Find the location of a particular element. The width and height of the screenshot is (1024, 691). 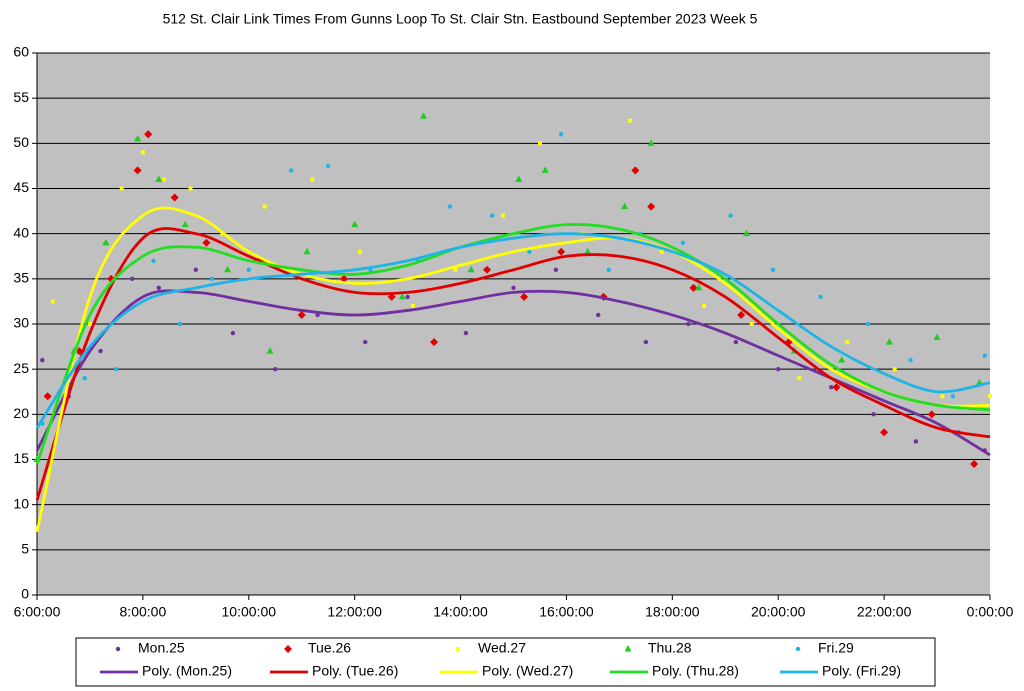

x-tick-label: 14:00:00 is located at coordinates (460, 612).